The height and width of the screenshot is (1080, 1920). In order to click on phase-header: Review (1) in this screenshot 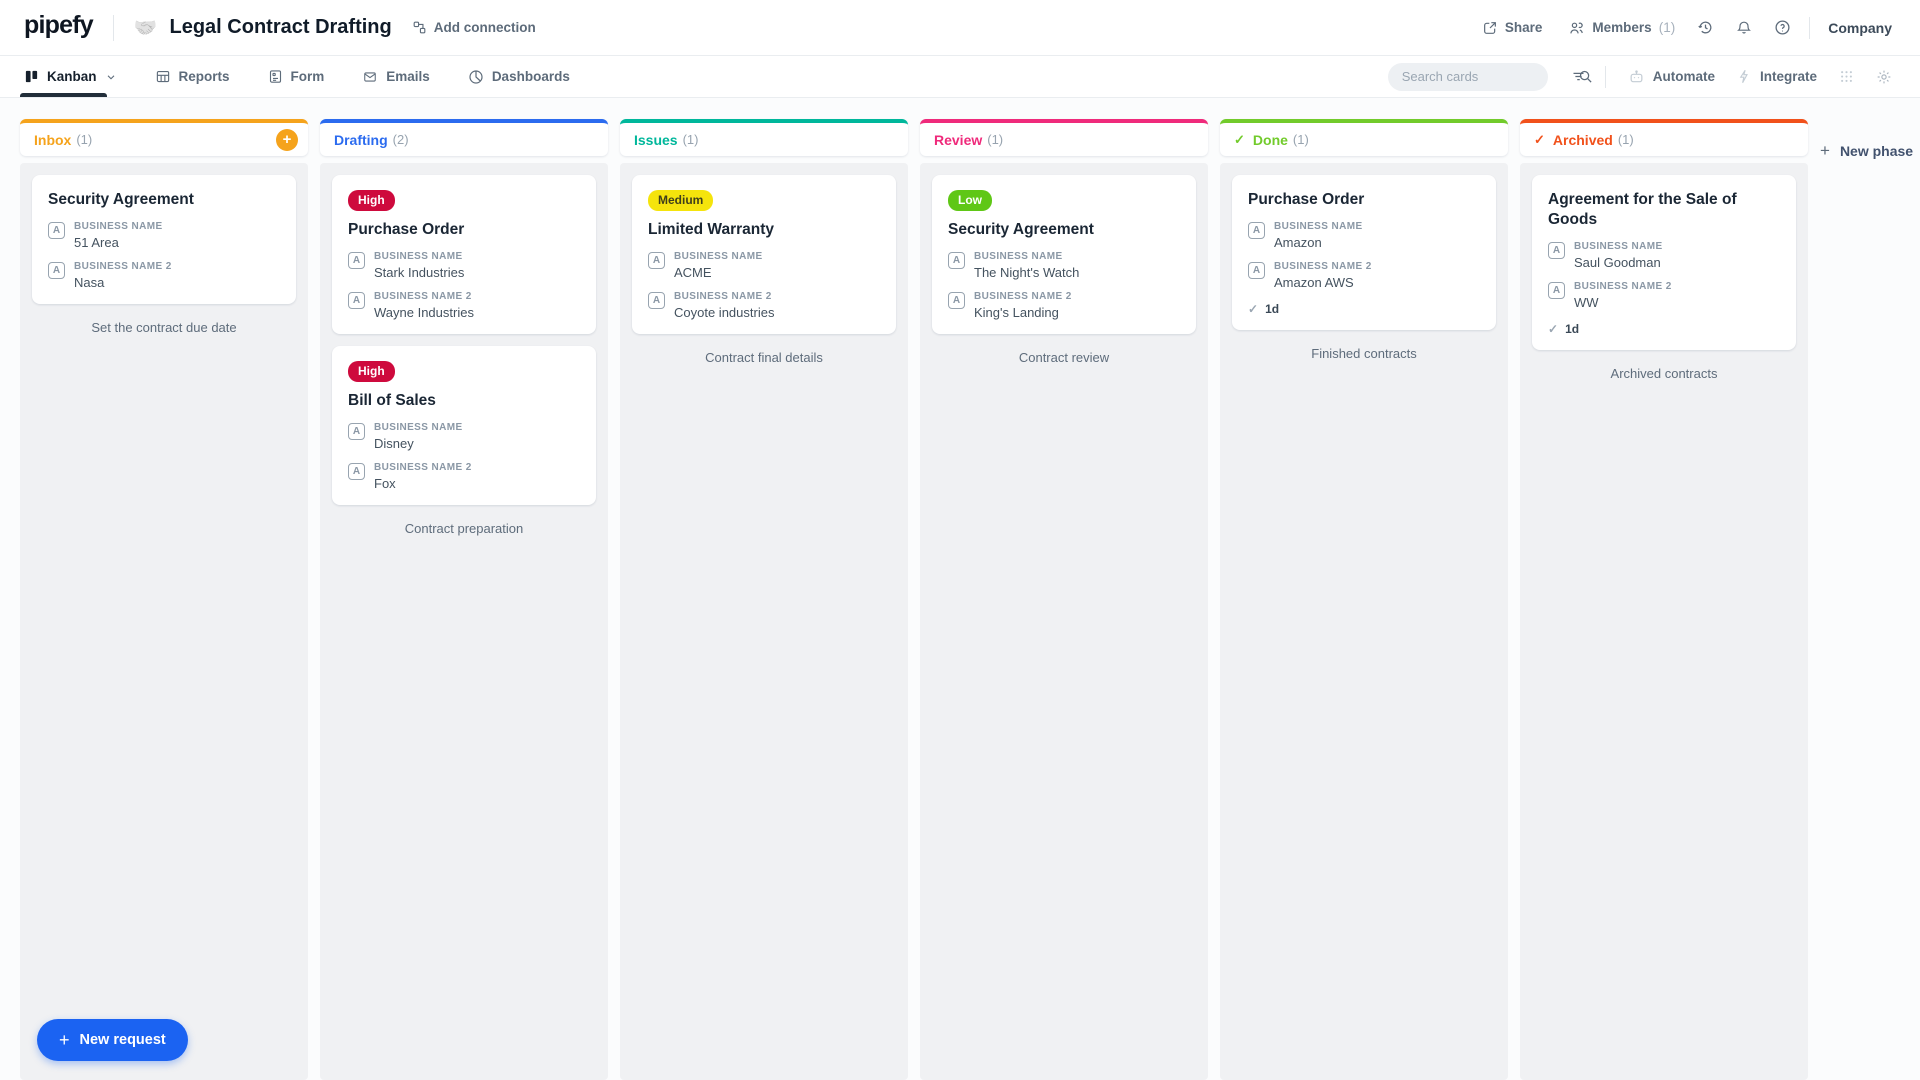, I will do `click(1064, 137)`.